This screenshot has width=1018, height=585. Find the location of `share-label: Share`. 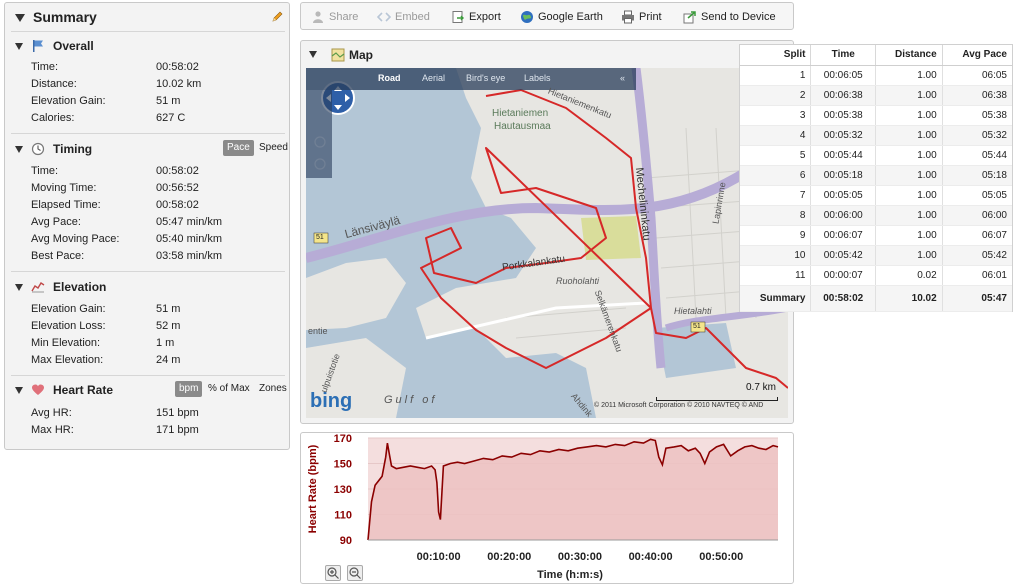

share-label: Share is located at coordinates (344, 17).